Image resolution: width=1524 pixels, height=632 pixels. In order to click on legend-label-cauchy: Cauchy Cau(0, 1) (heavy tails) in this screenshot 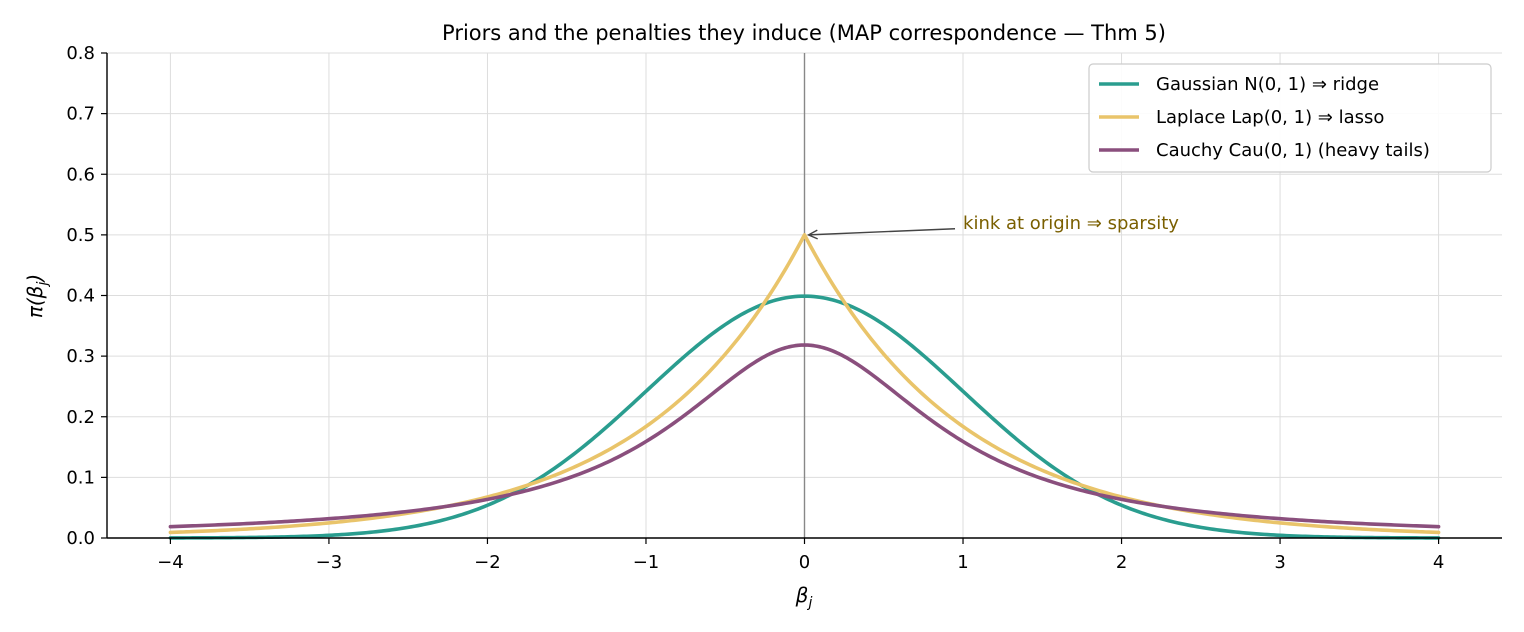, I will do `click(1293, 150)`.